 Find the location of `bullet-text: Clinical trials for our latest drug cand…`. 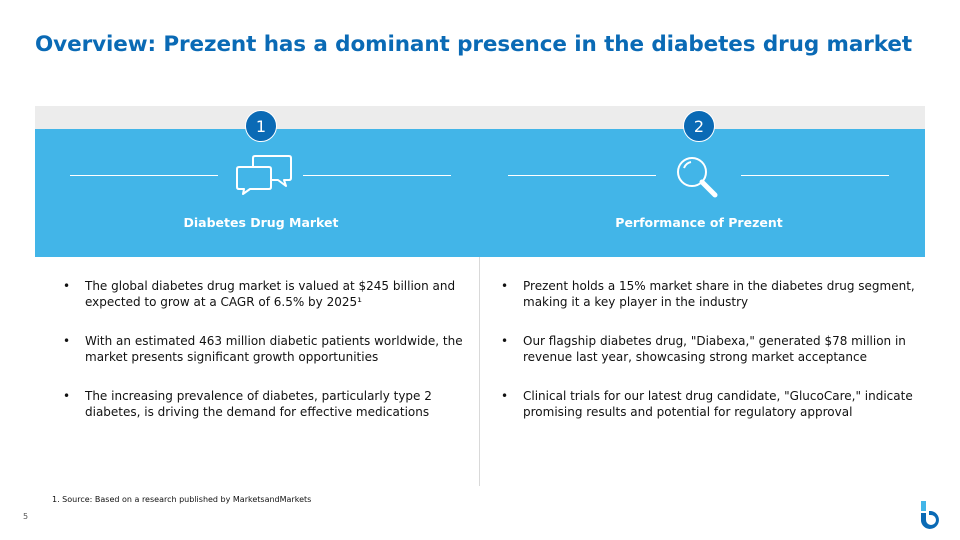

bullet-text: Clinical trials for our latest drug cand… is located at coordinates (718, 404).